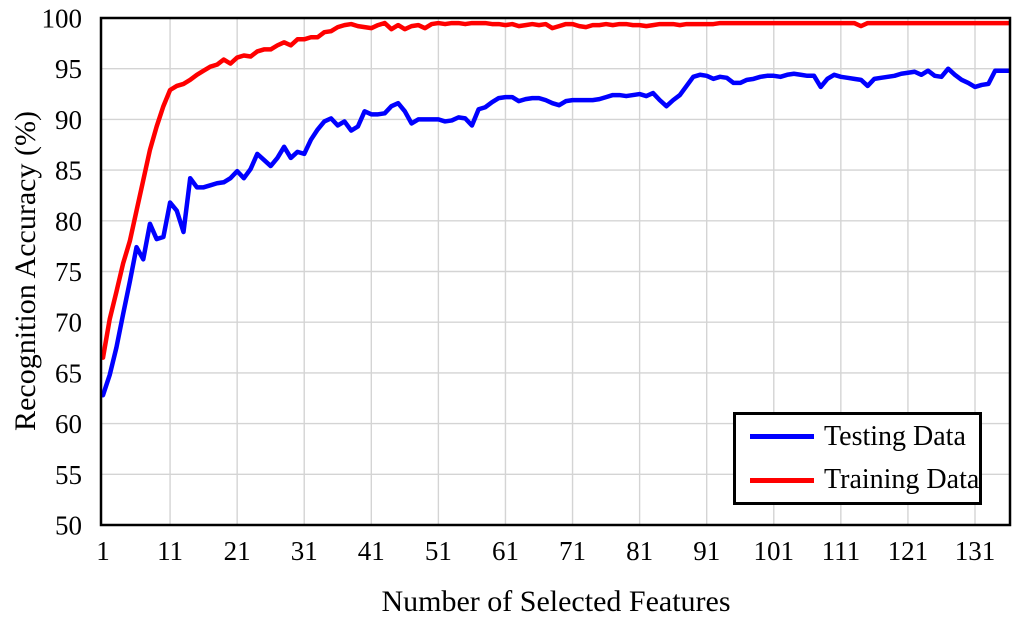  I want to click on y-tick-label: 65, so click(68, 373).